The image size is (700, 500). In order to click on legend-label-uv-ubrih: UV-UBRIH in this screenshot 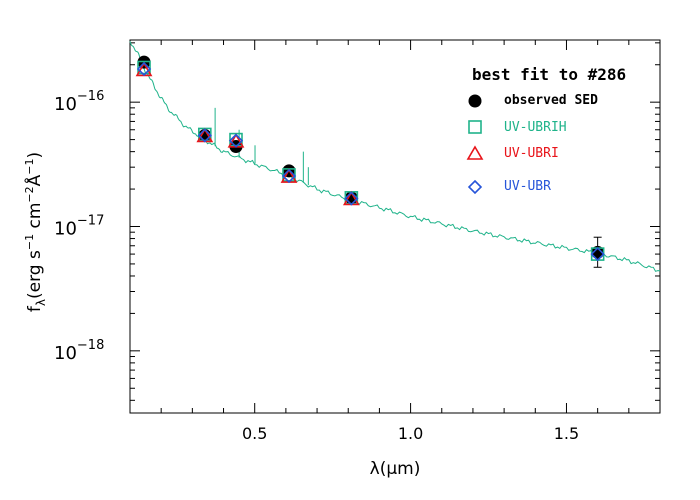, I will do `click(535, 127)`.